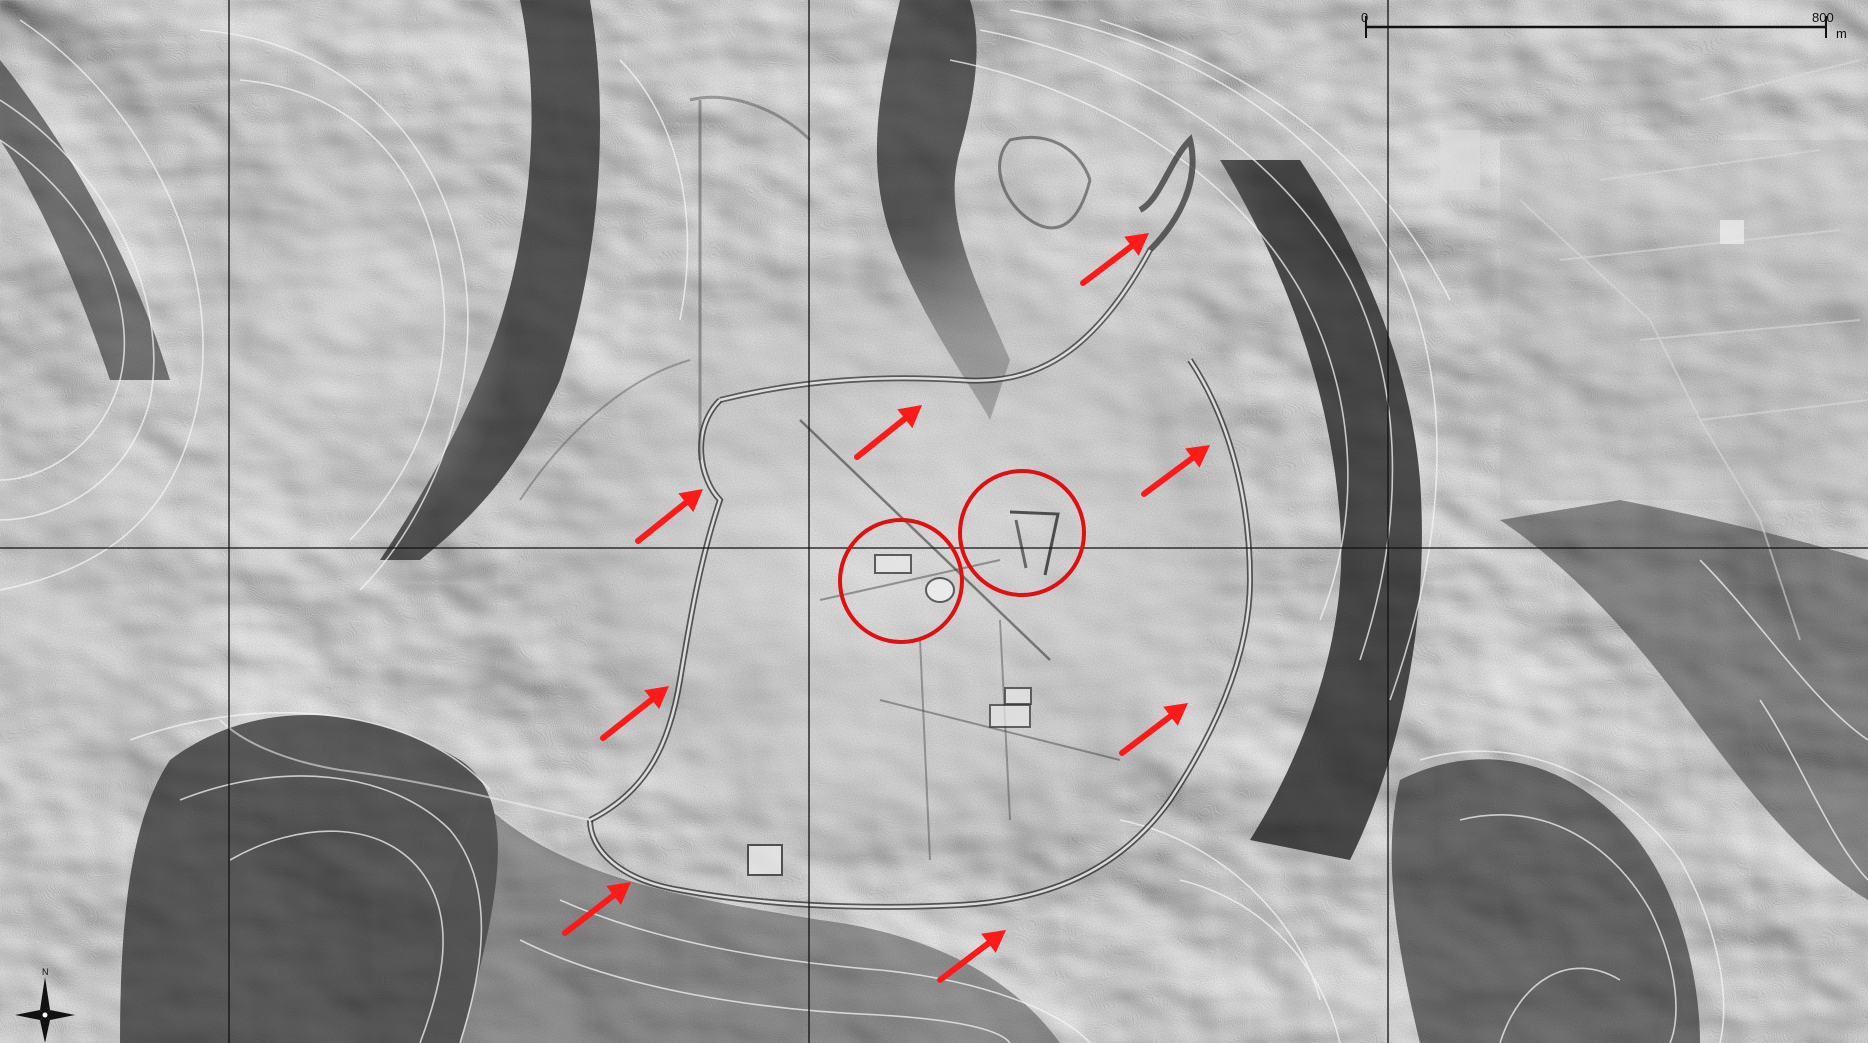 Image resolution: width=1868 pixels, height=1043 pixels. I want to click on scale-unit-label: m, so click(1841, 33).